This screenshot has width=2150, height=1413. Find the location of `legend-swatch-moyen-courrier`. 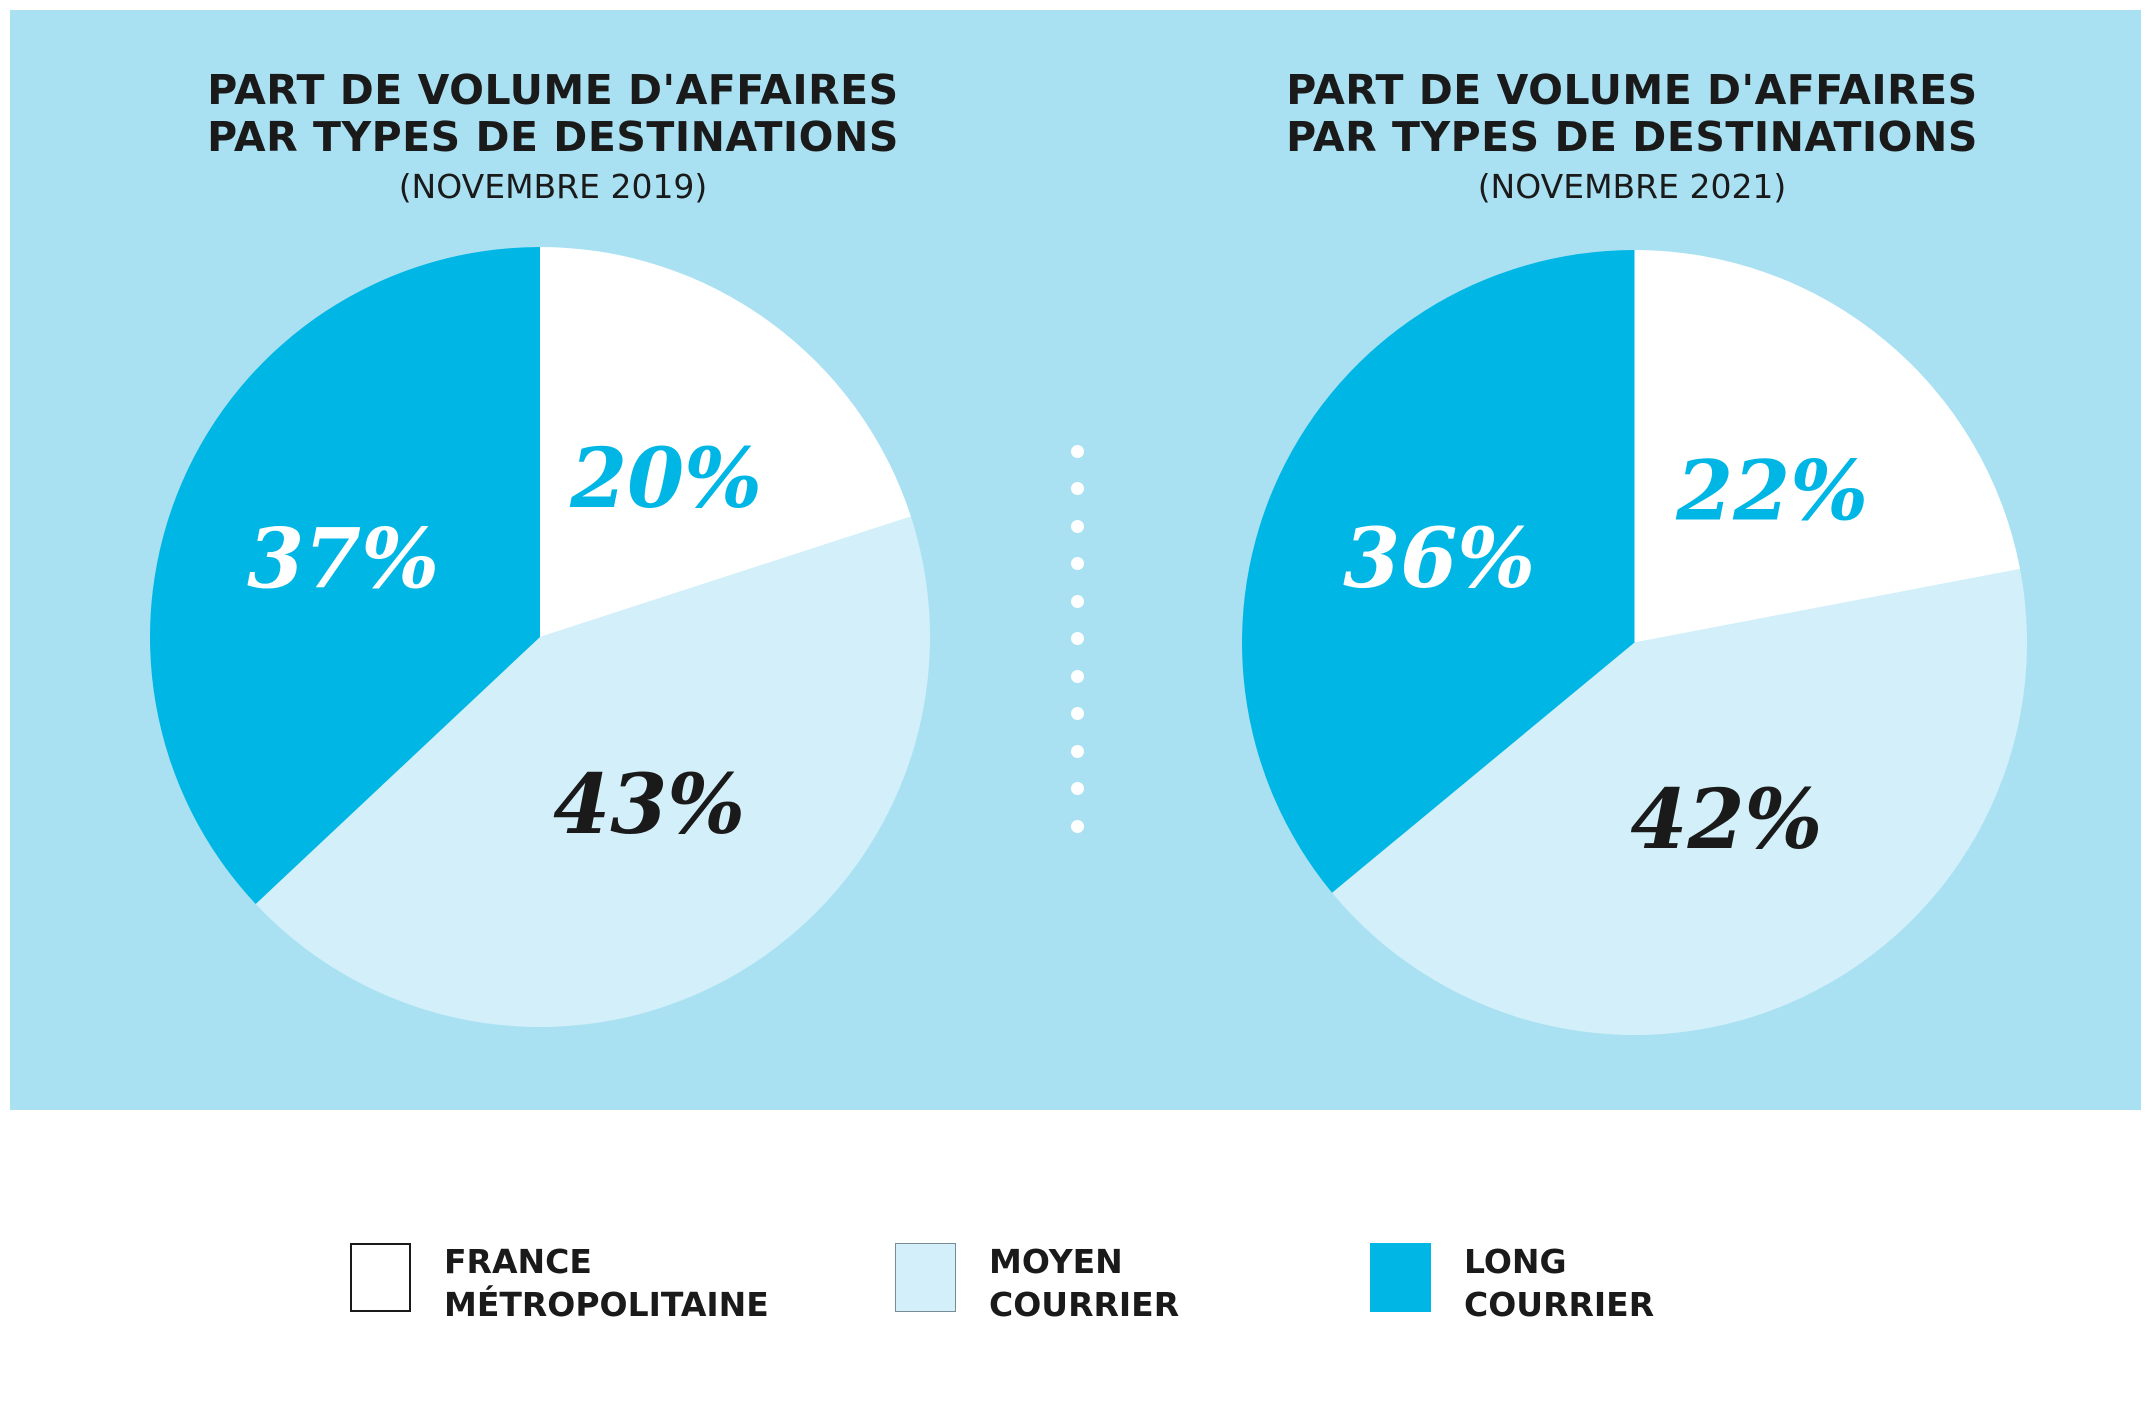

legend-swatch-moyen-courrier is located at coordinates (925, 1277).